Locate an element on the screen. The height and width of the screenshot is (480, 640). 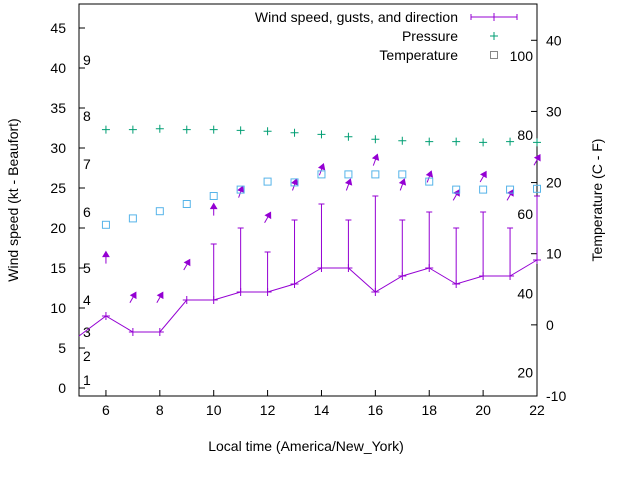
x-tick-label: 22 is located at coordinates (537, 410).